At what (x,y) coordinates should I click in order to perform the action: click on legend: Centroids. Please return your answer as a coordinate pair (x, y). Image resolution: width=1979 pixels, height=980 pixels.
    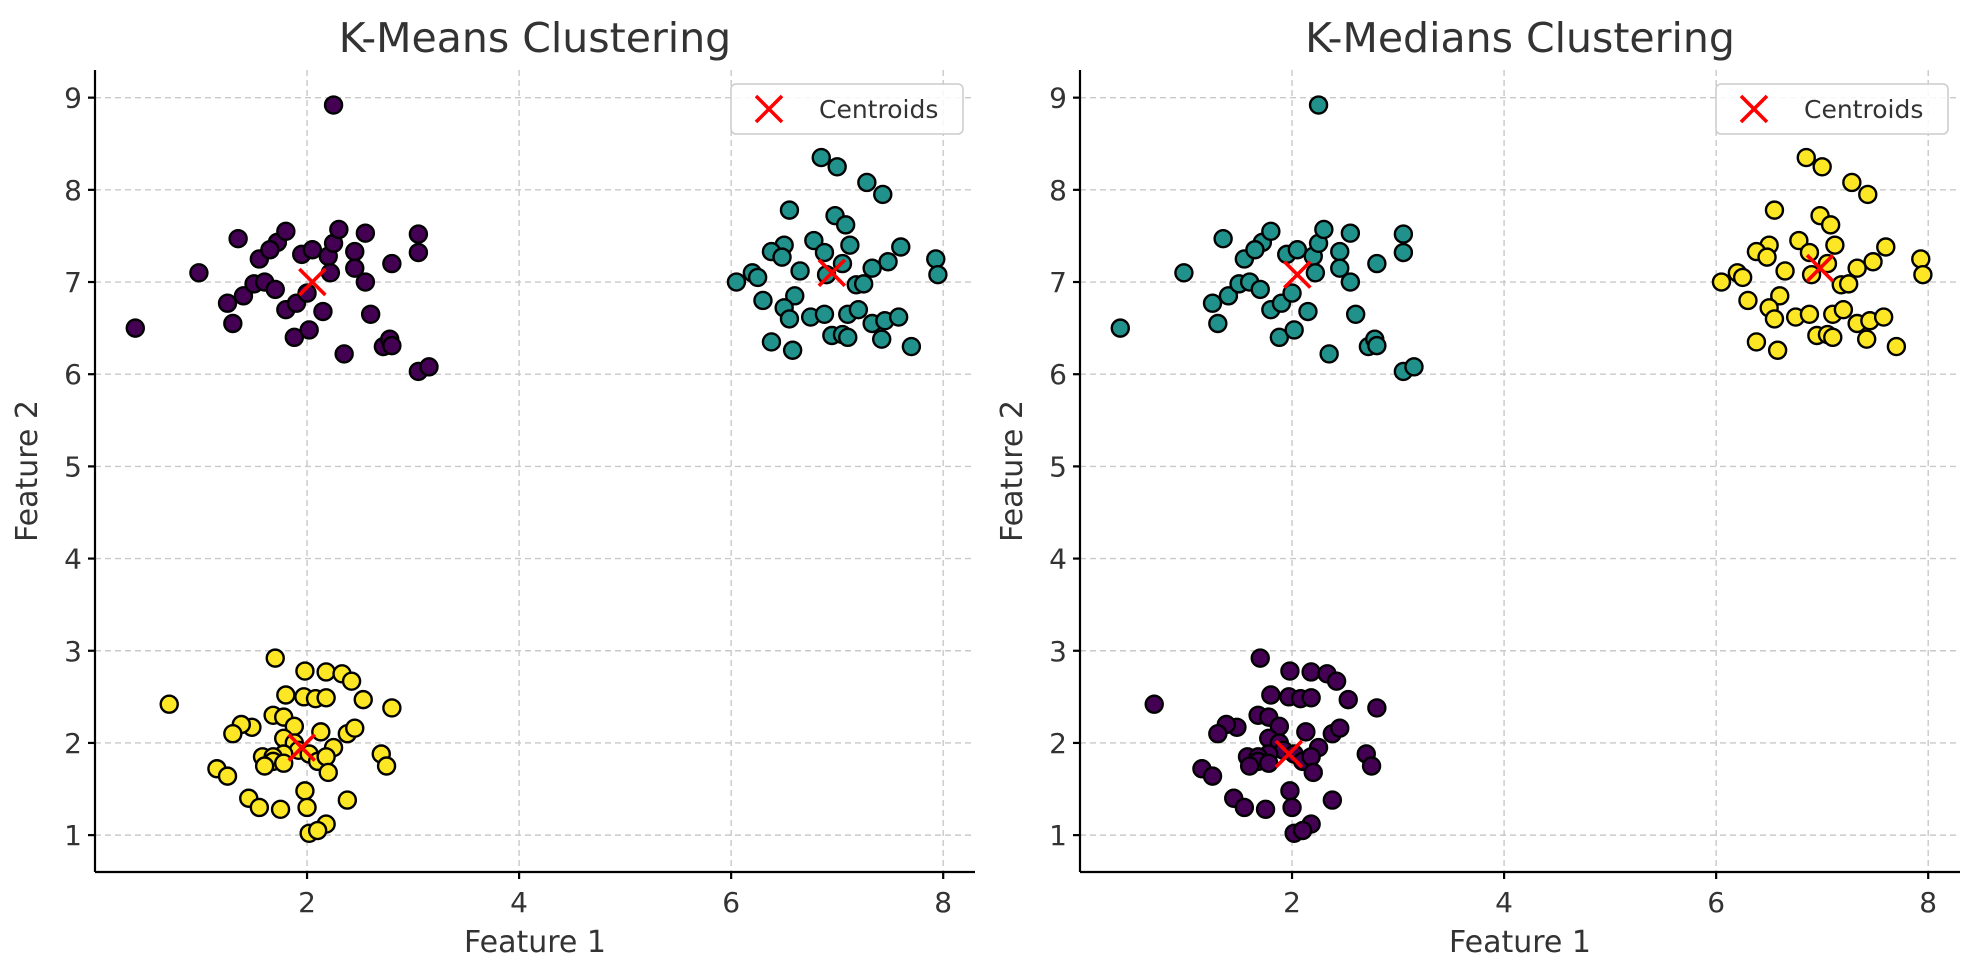
    Looking at the image, I should click on (1832, 109).